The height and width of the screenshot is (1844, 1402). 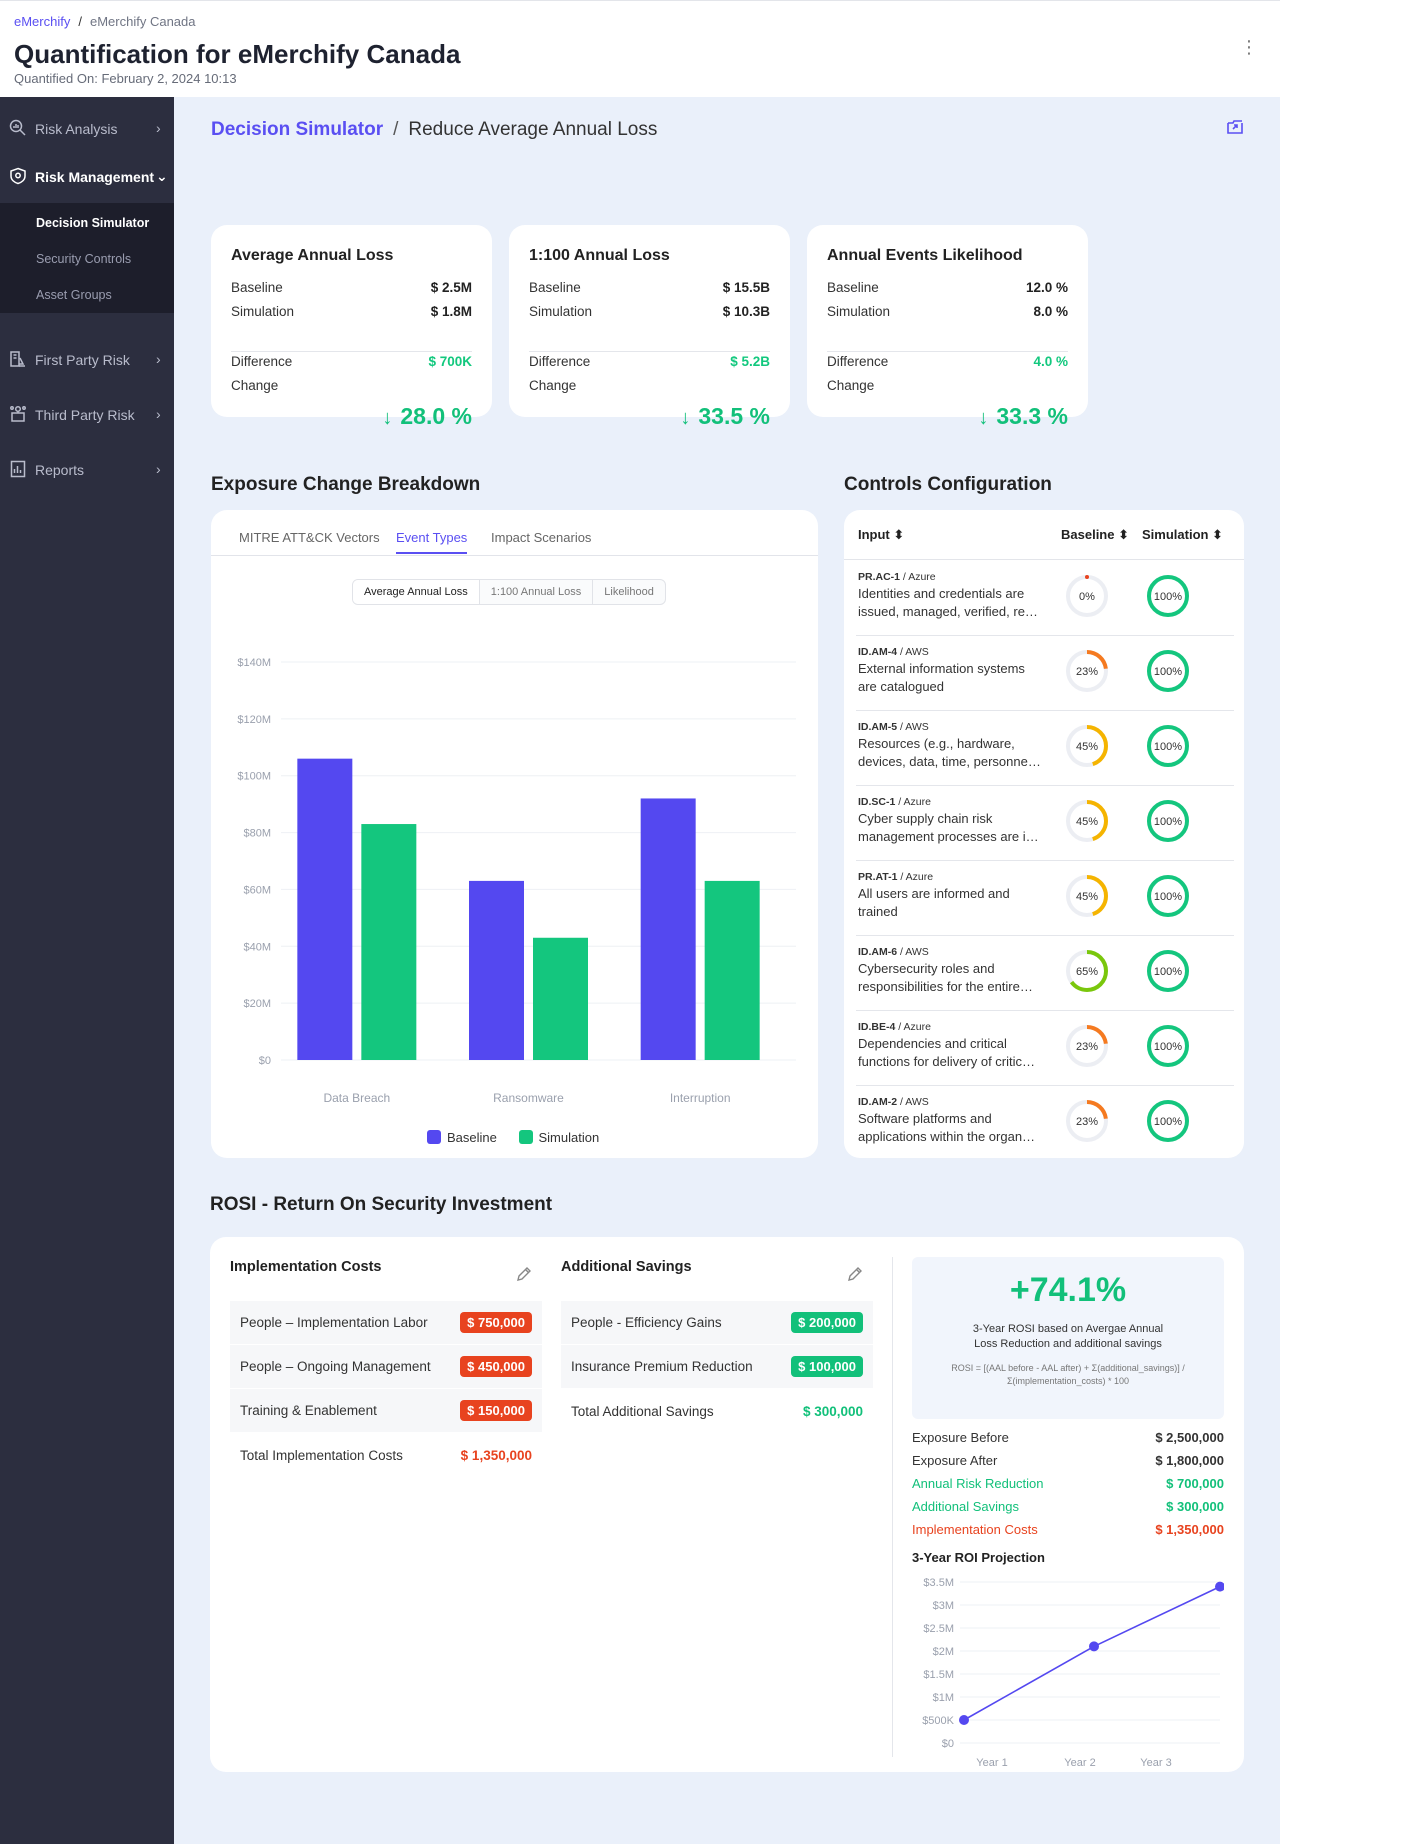 What do you see at coordinates (717, 1412) in the screenshot?
I see `total-row: Total Additional Savings $ 300,000` at bounding box center [717, 1412].